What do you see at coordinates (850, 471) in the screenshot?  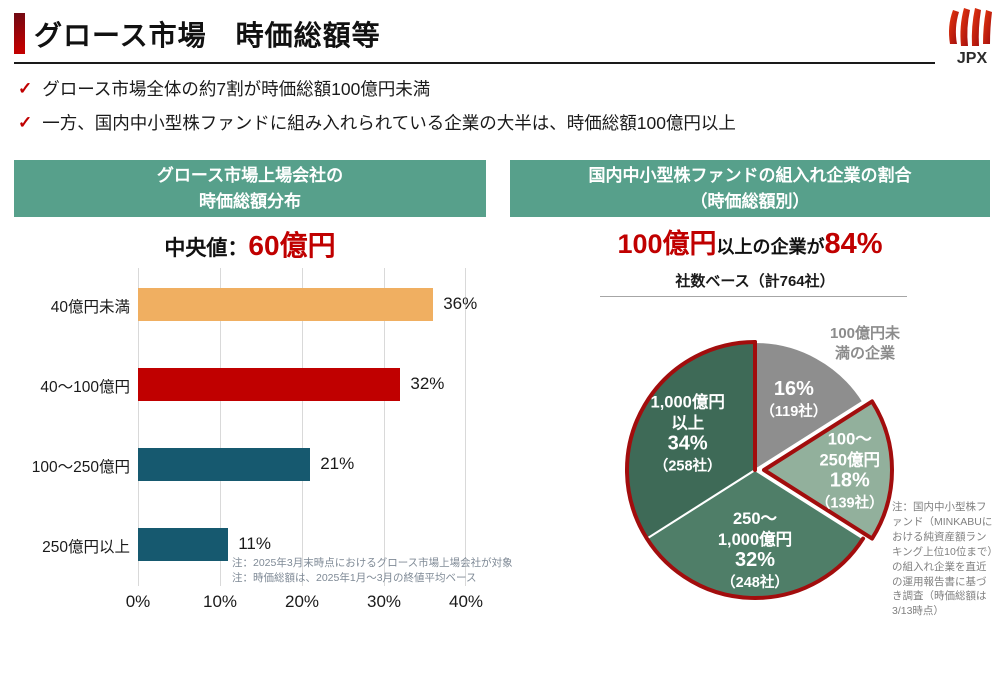 I see `pie-slice-label-1: 100～ 250億円 18%（139社）` at bounding box center [850, 471].